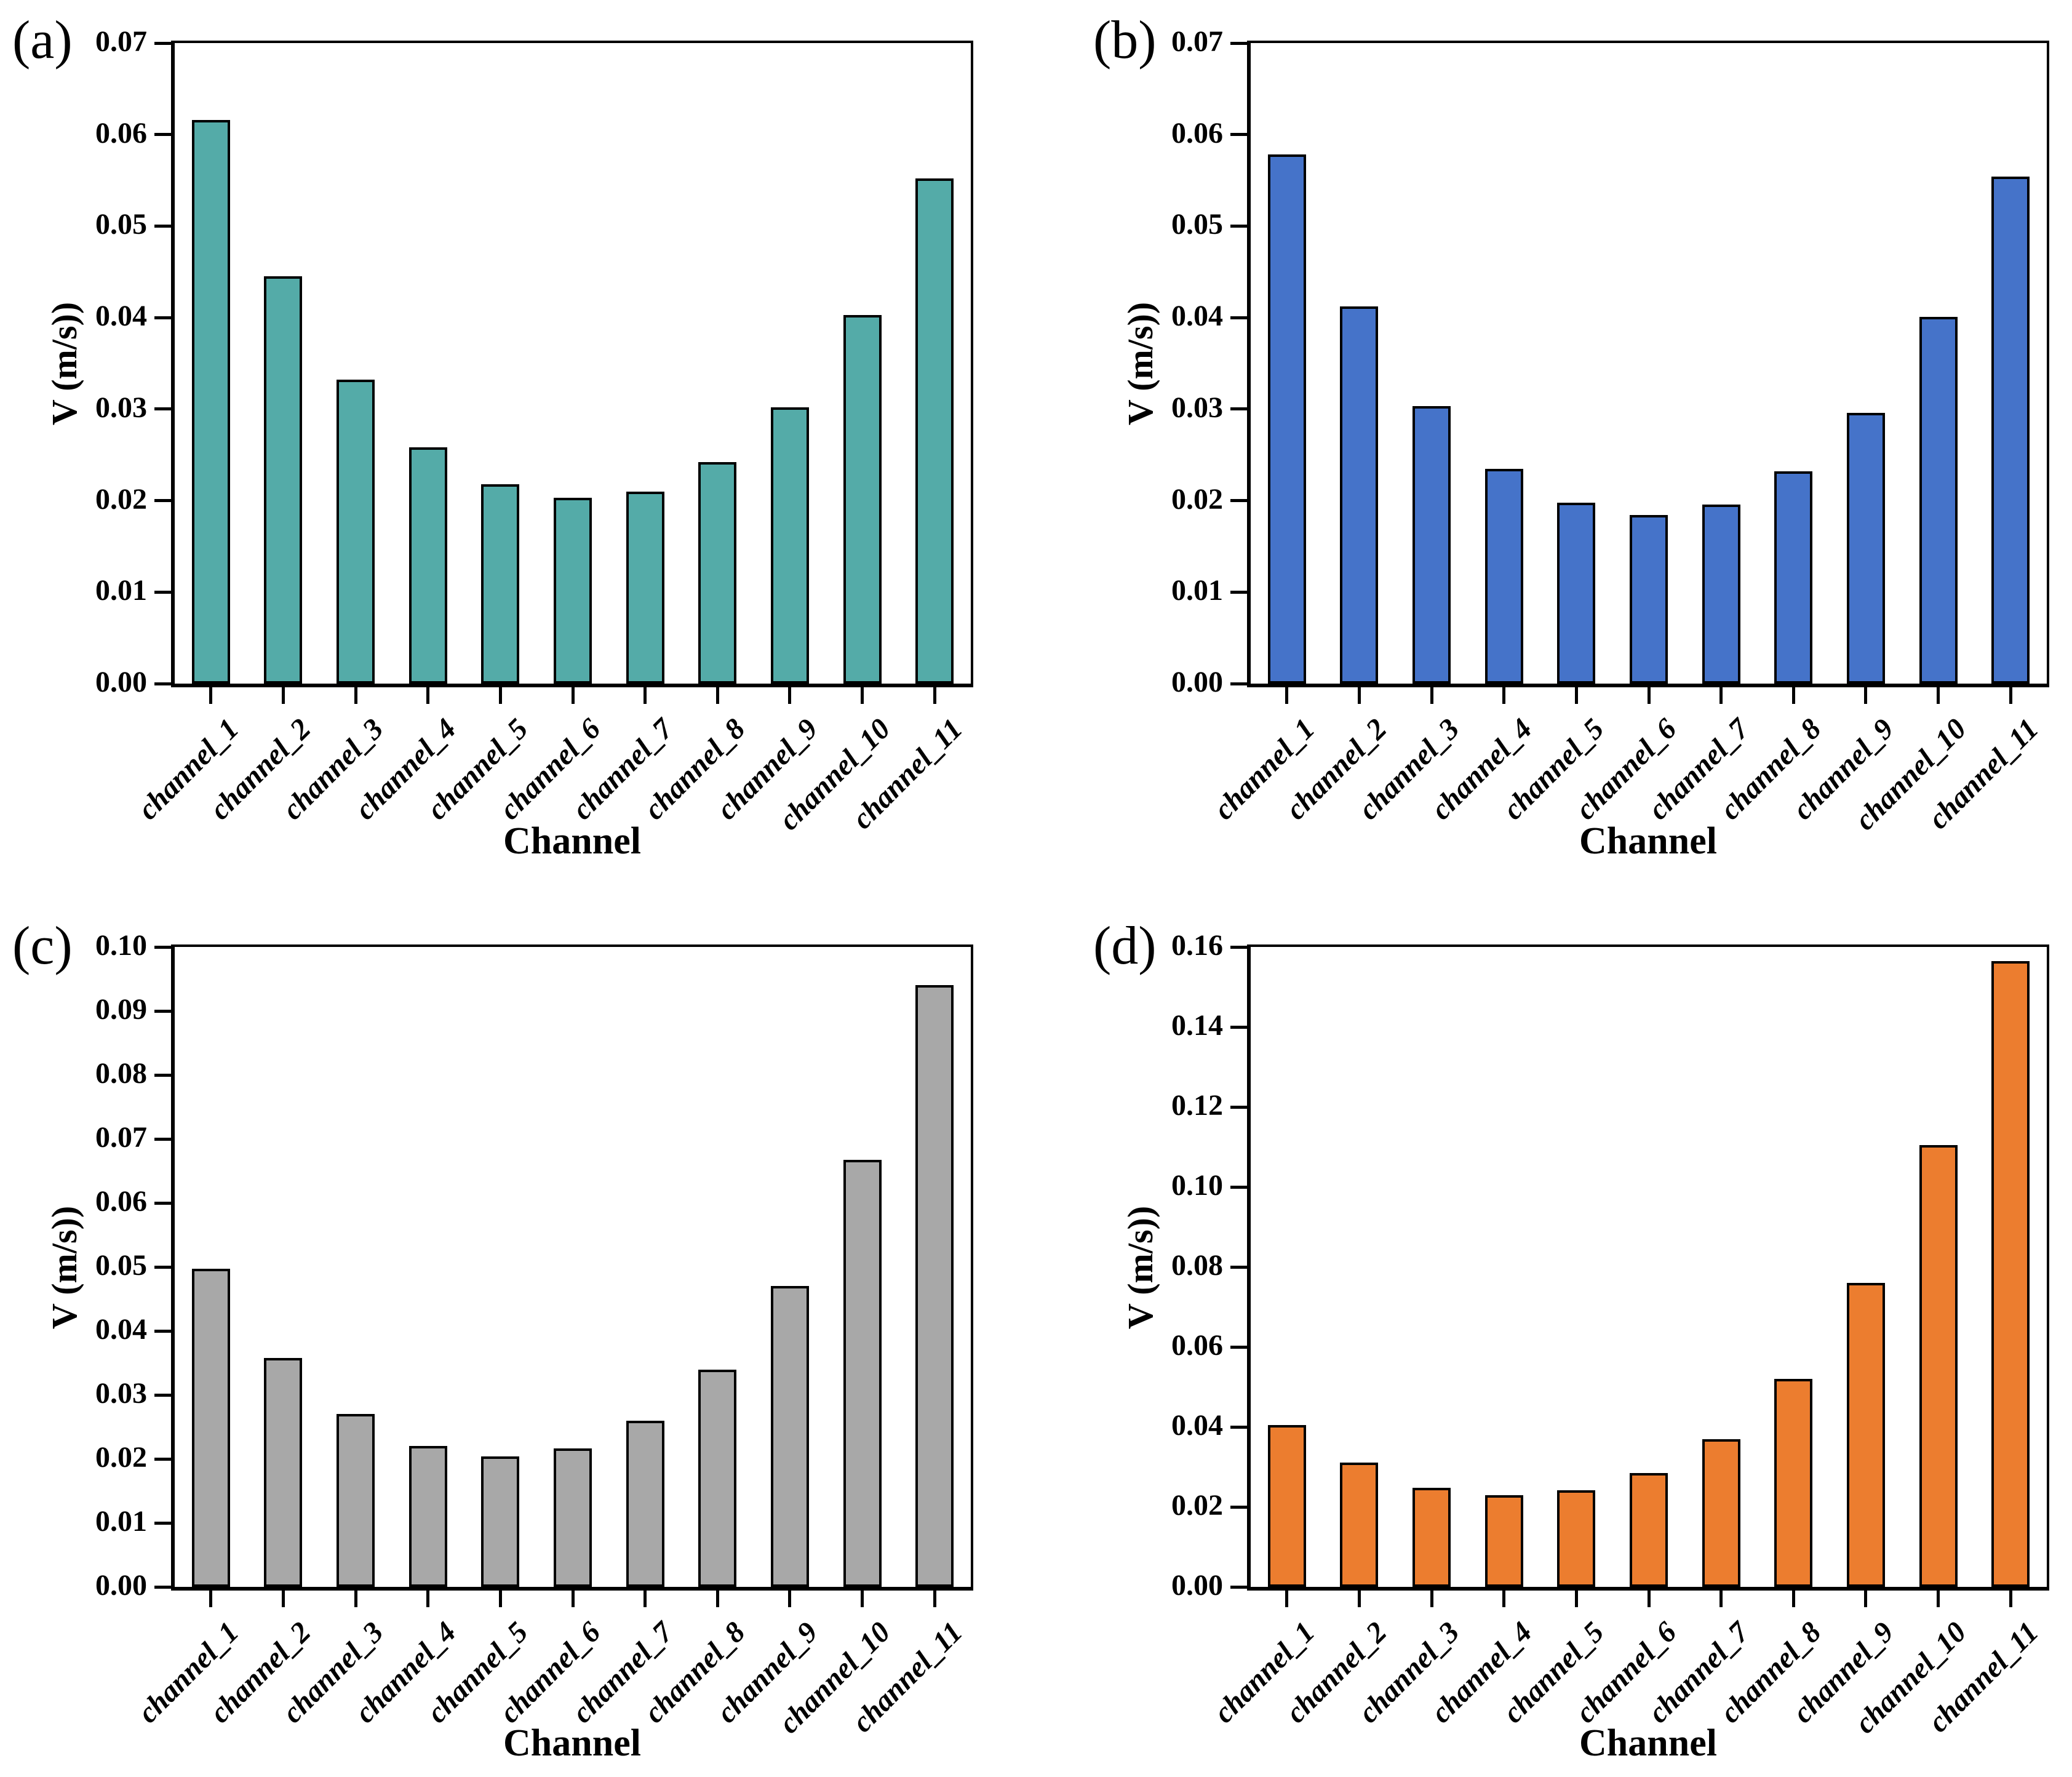 The image size is (2072, 1777). What do you see at coordinates (1197, 1025) in the screenshot?
I see `y-tick-label: 0.14` at bounding box center [1197, 1025].